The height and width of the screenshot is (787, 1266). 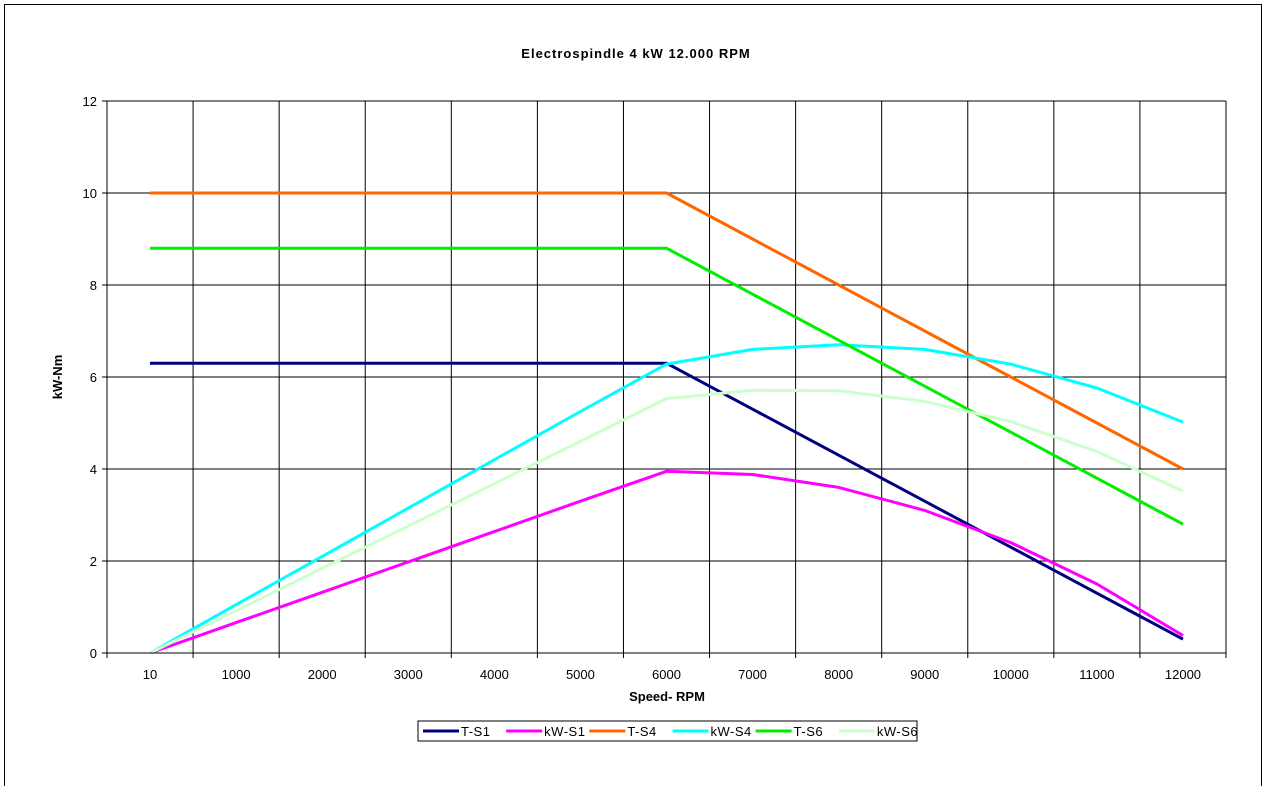 What do you see at coordinates (57, 377) in the screenshot?
I see `y-axis-title: kW-Nm` at bounding box center [57, 377].